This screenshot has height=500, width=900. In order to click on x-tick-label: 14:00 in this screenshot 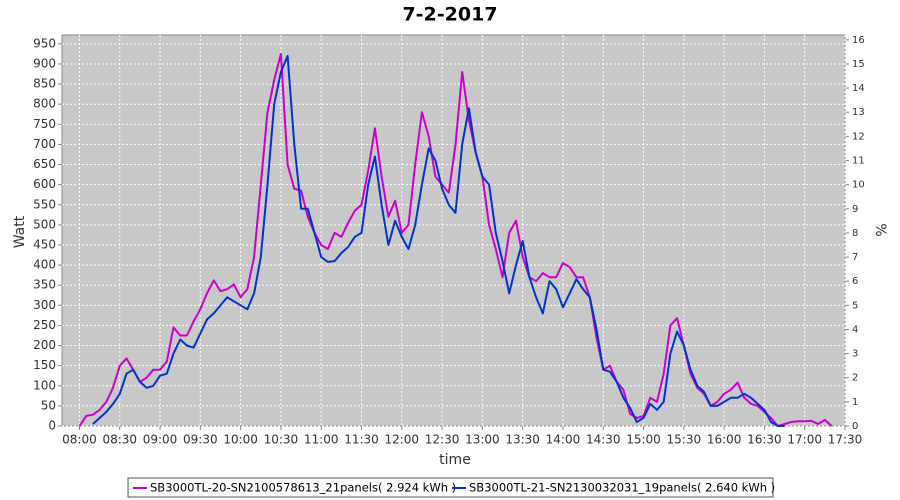, I will do `click(563, 440)`.